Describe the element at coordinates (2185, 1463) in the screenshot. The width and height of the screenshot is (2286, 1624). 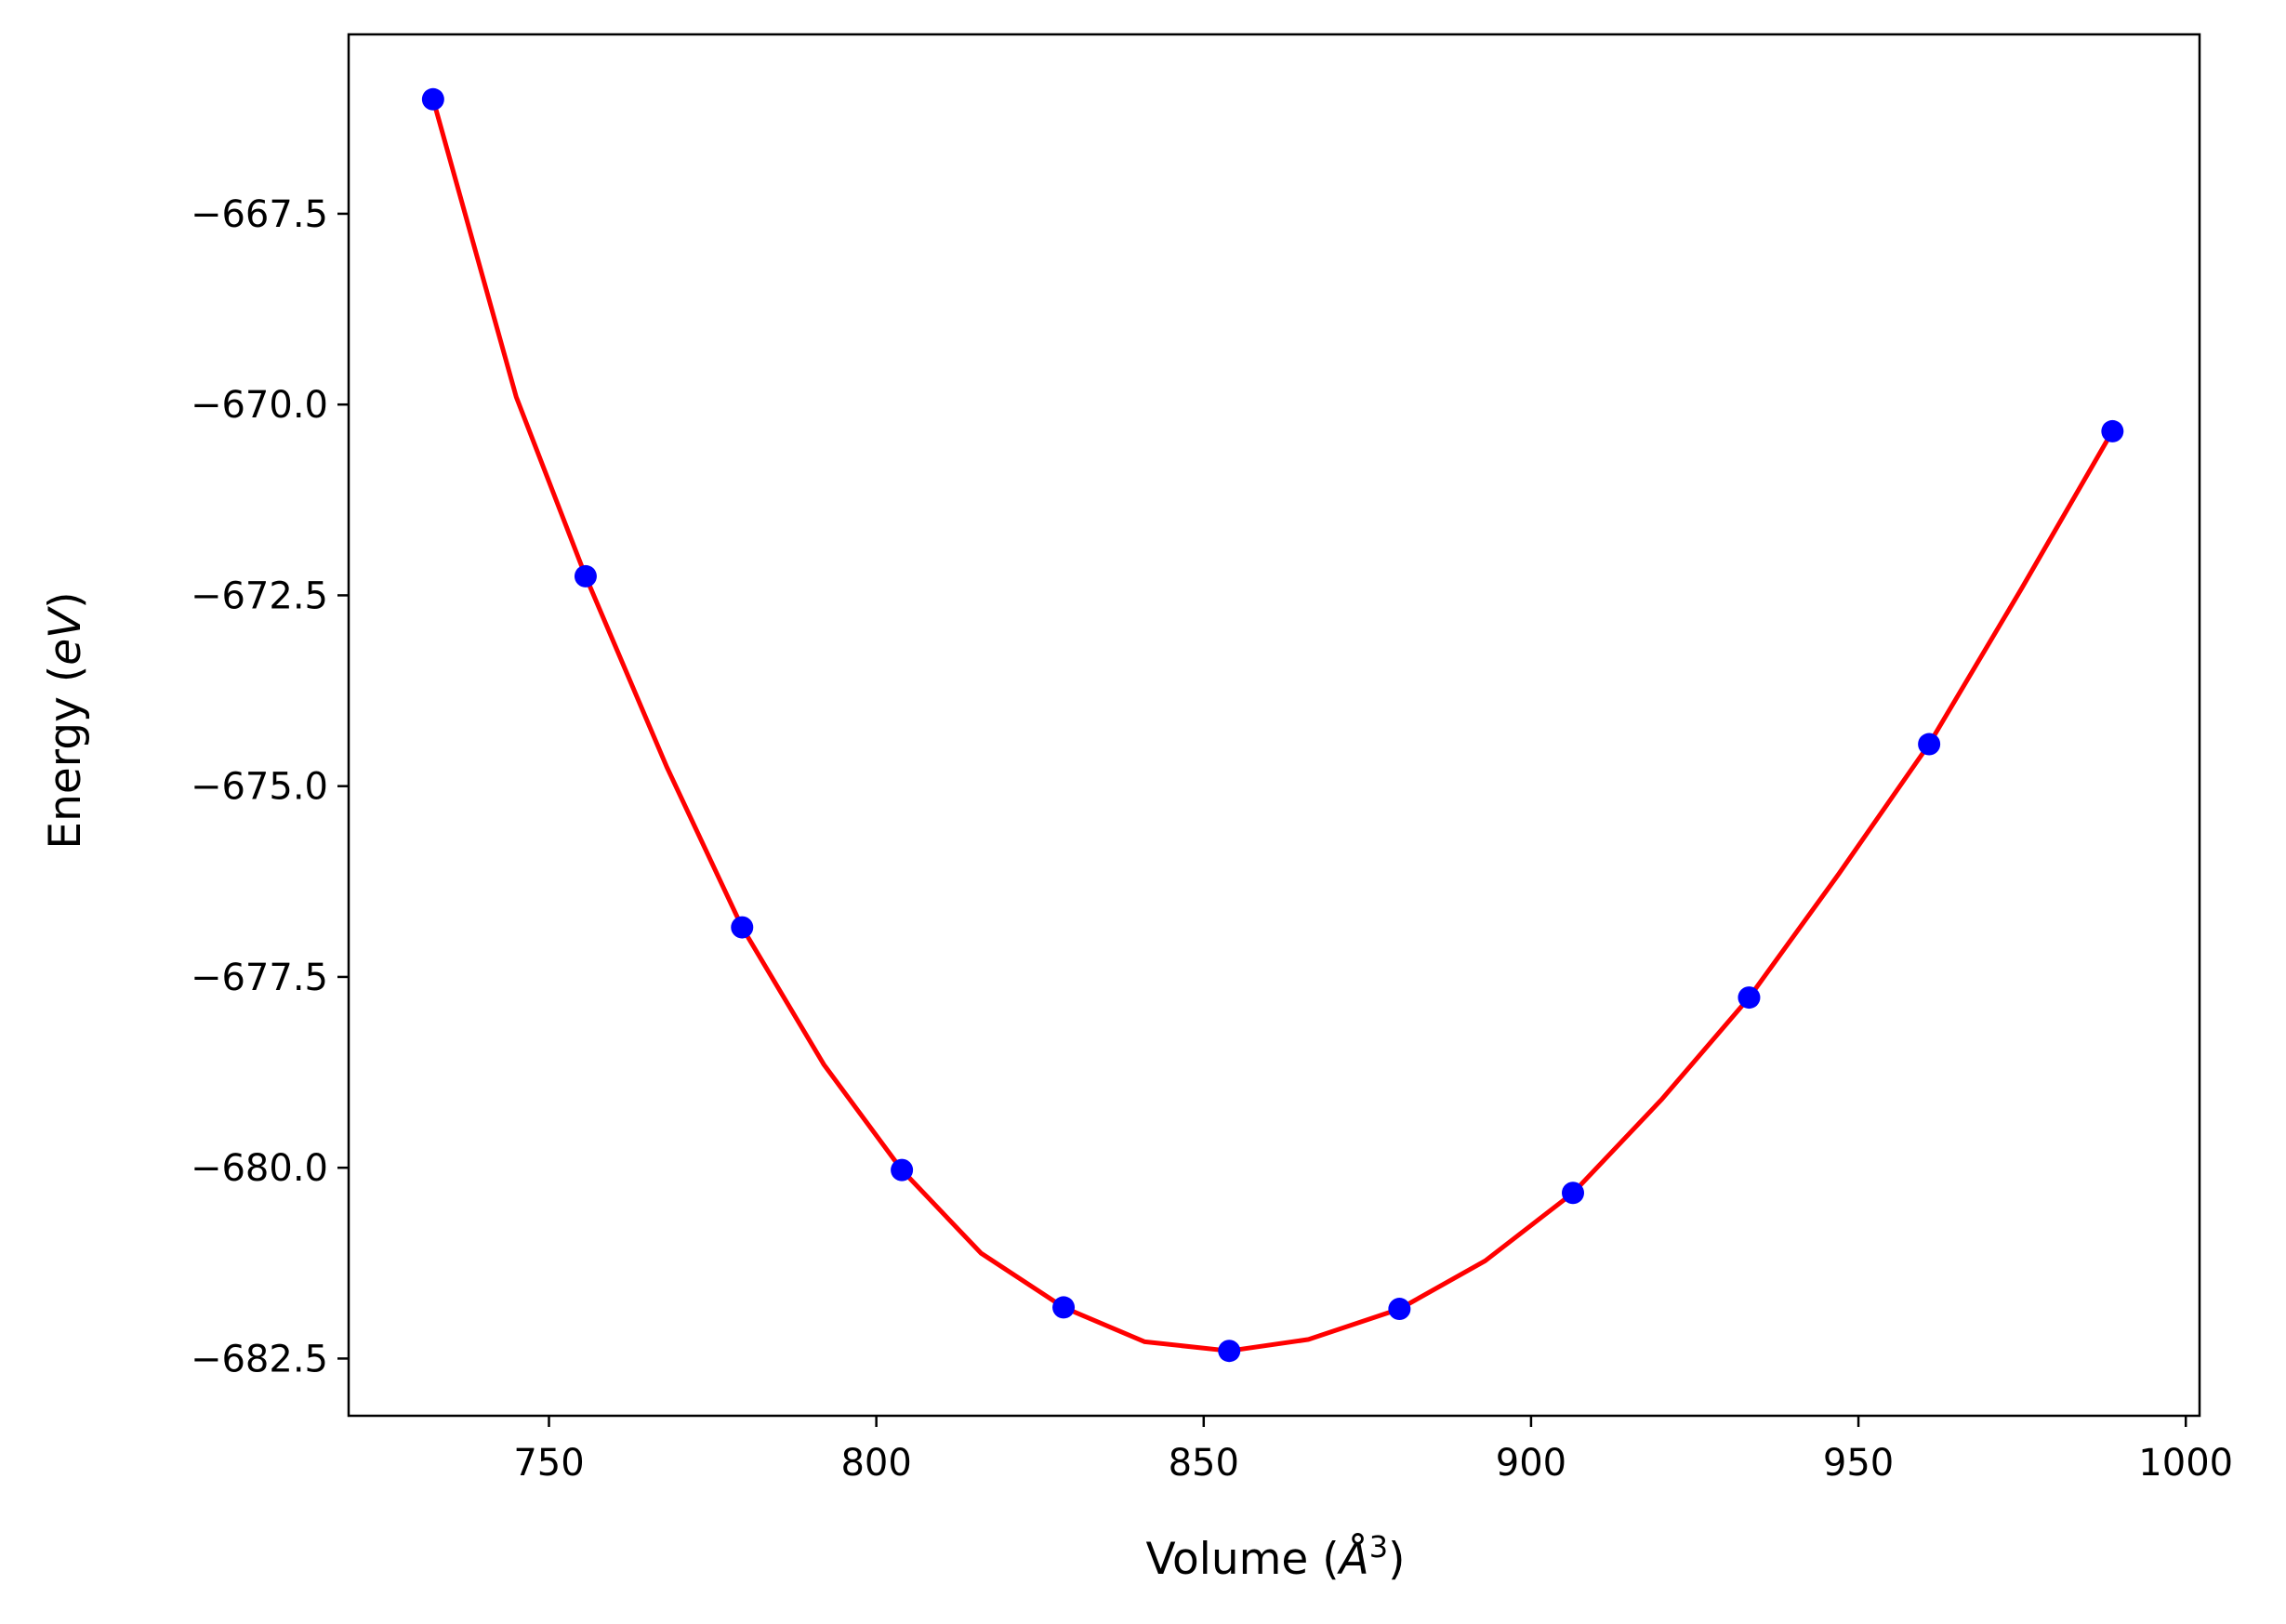
I see `x-tick-label: 1000` at that location.